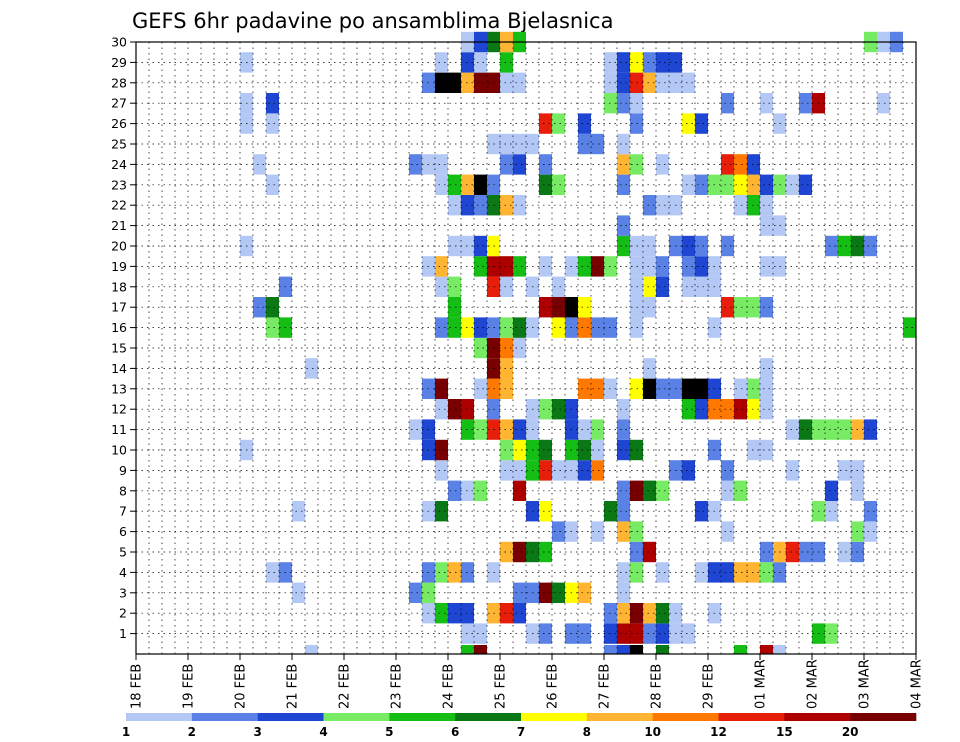 The height and width of the screenshot is (742, 960). I want to click on y-tick-label-26: 26, so click(119, 123).